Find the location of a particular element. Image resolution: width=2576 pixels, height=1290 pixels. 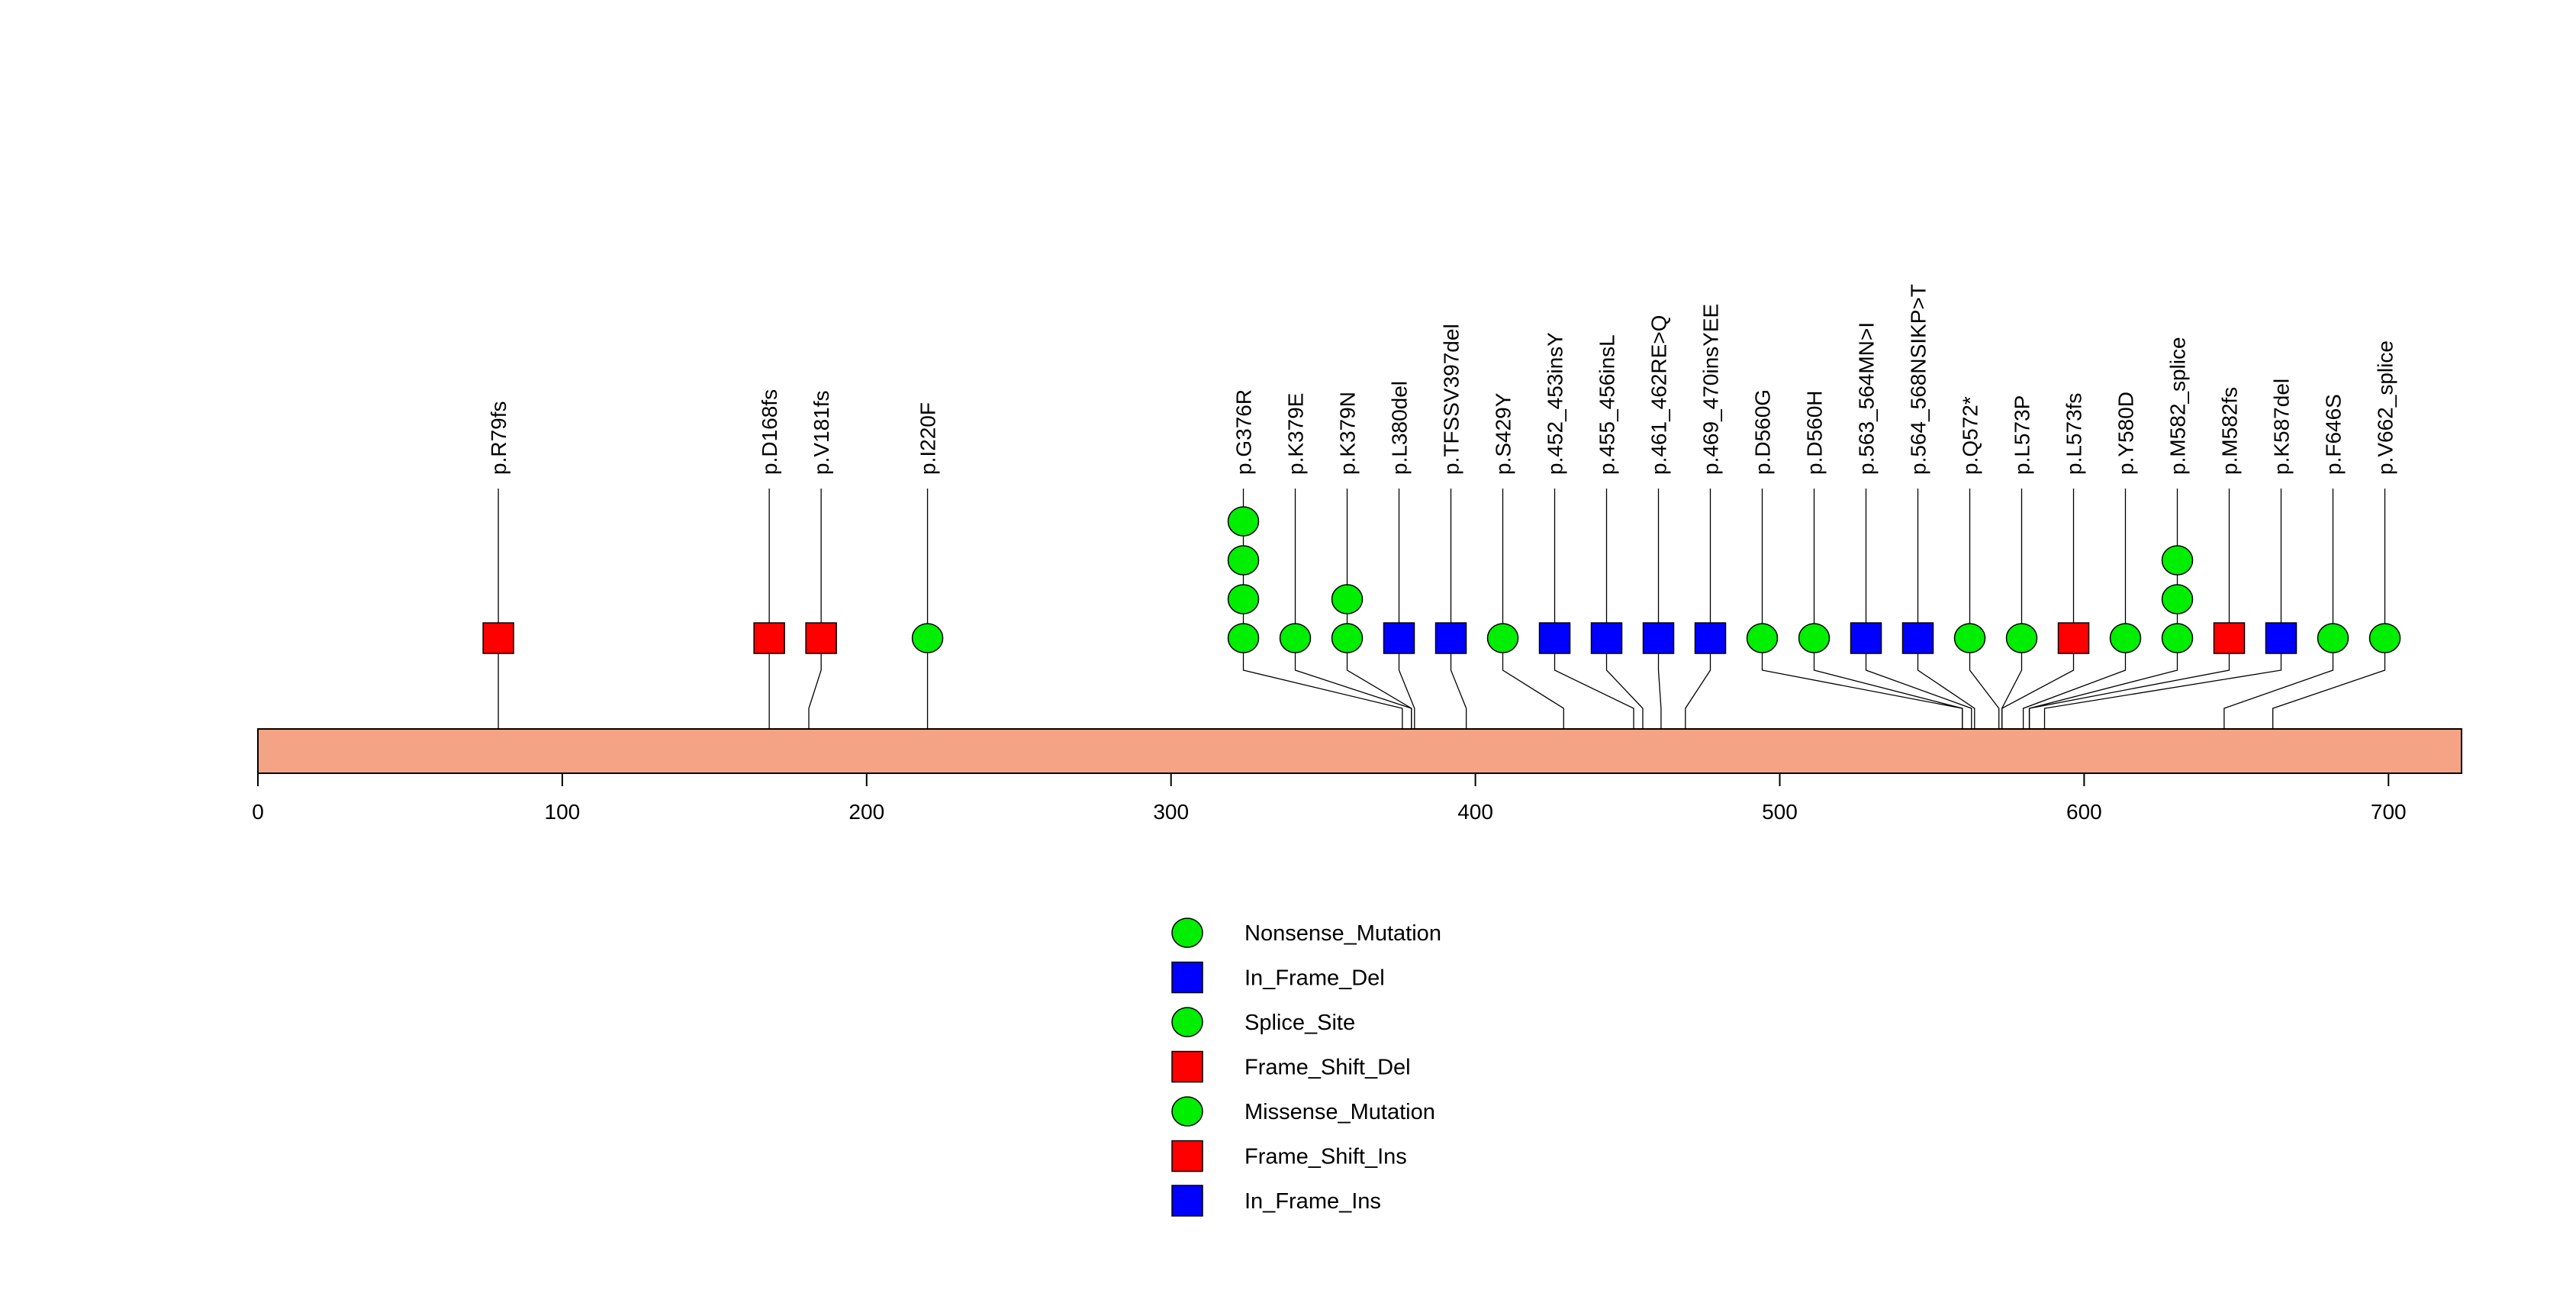

mutation-label: p.455_456insL is located at coordinates (1607, 404).